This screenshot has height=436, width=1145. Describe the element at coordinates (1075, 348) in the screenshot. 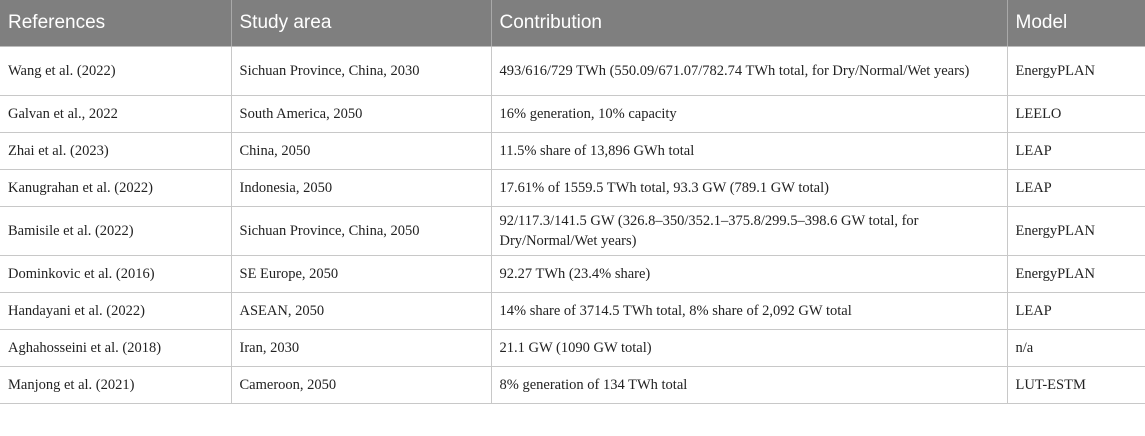

I see `cell-model: n/a` at that location.